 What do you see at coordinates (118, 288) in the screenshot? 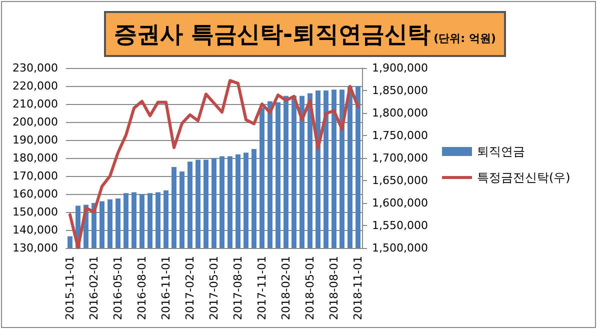
I see `x-tick-label: 2016-05-01` at bounding box center [118, 288].